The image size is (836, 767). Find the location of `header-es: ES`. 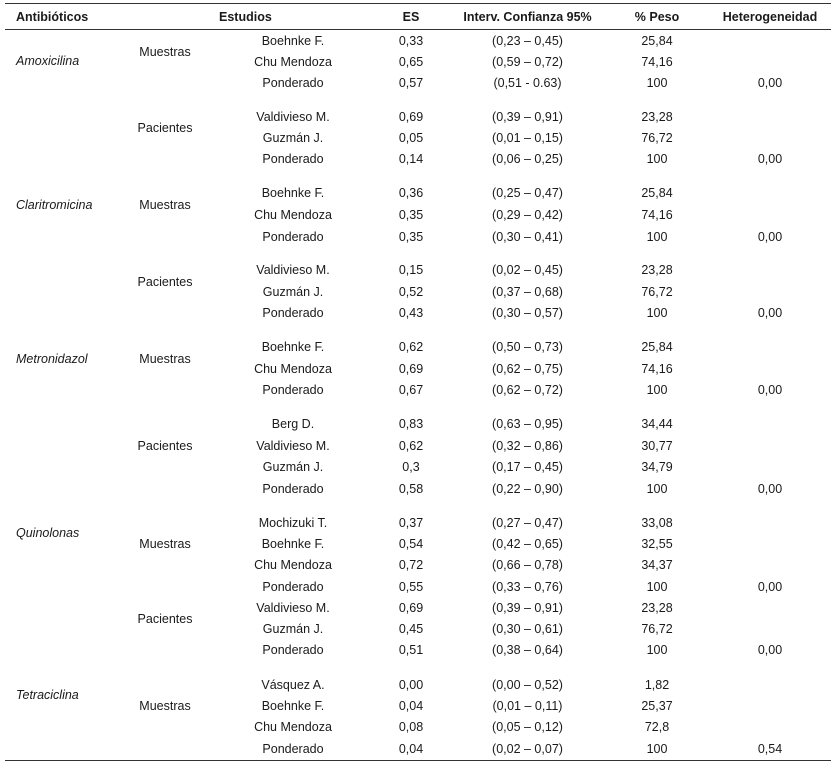

header-es: ES is located at coordinates (411, 17).